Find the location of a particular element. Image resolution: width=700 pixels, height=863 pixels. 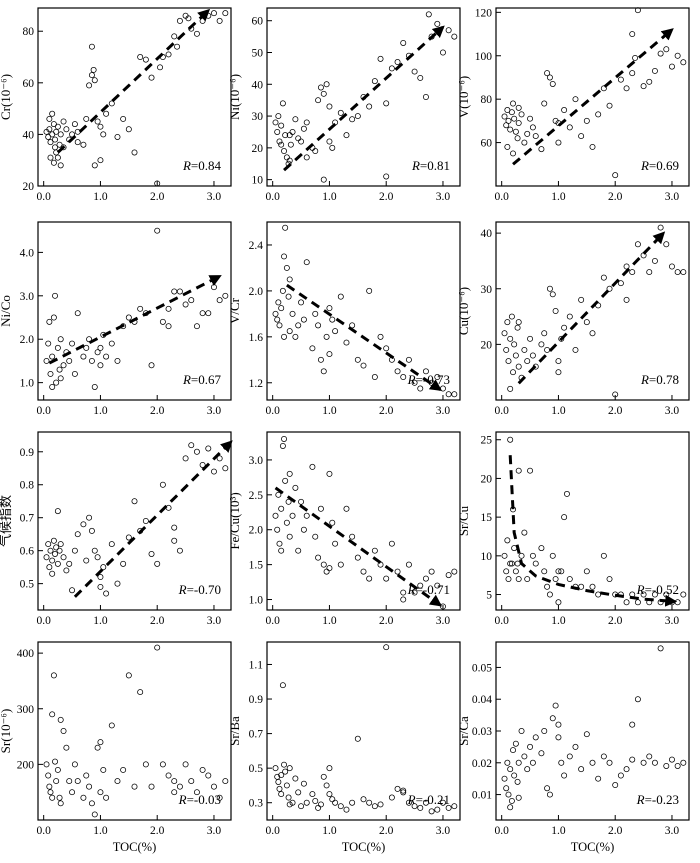

chart-panel-5: 0.0 1.0 2.0 3.0 1.2 1.6 2.0 2.4 V/Cr R=-0.73 is located at coordinates (344, 319).